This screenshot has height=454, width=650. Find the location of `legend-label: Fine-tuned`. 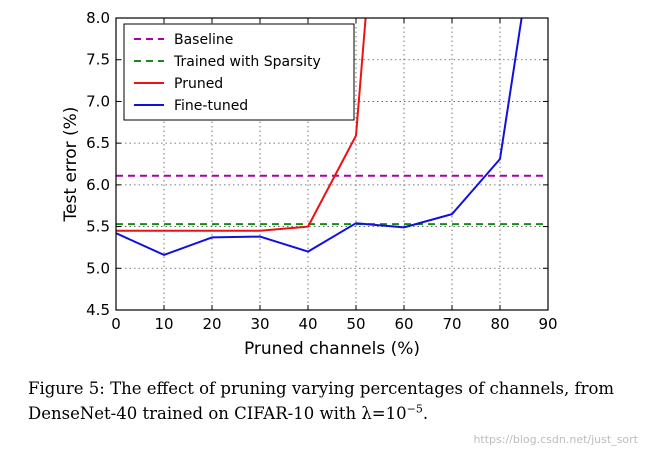

legend-label: Fine-tuned is located at coordinates (211, 106).